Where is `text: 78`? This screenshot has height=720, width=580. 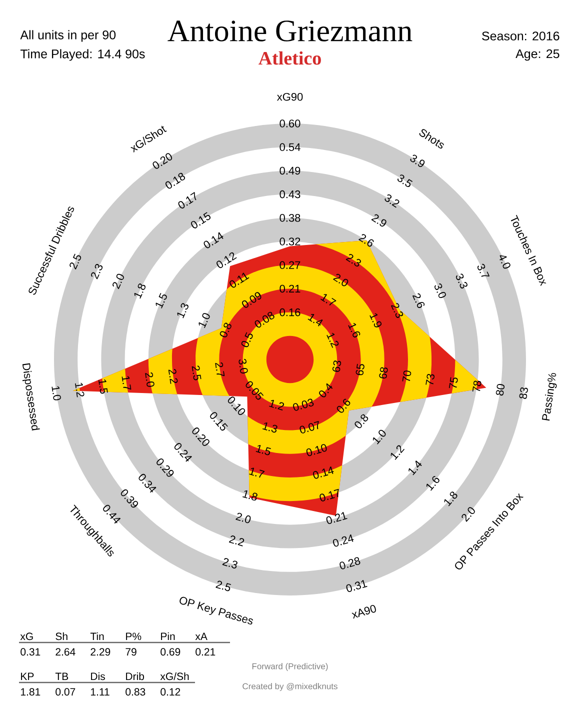
text: 78 is located at coordinates (477, 386).